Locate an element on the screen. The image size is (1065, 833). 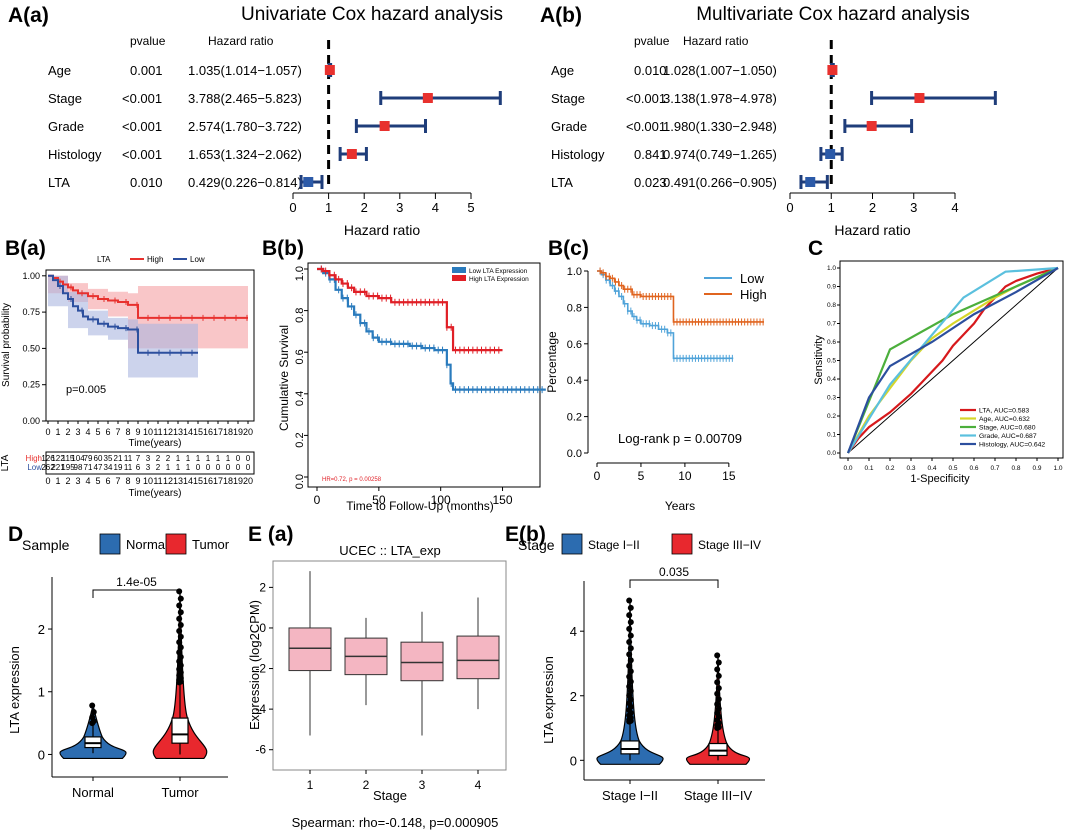
risk-x-tick-label: 5 is located at coordinates (97, 481).